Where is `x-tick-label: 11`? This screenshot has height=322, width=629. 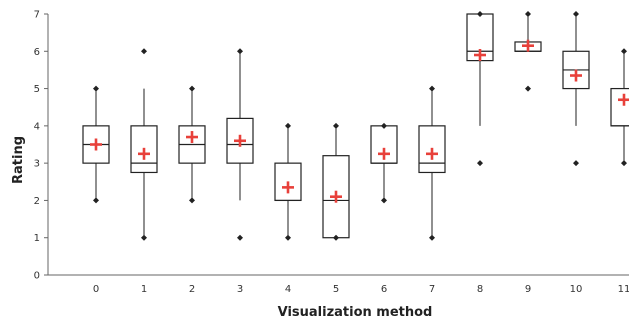
x-tick-label: 11 is located at coordinates (623, 289).